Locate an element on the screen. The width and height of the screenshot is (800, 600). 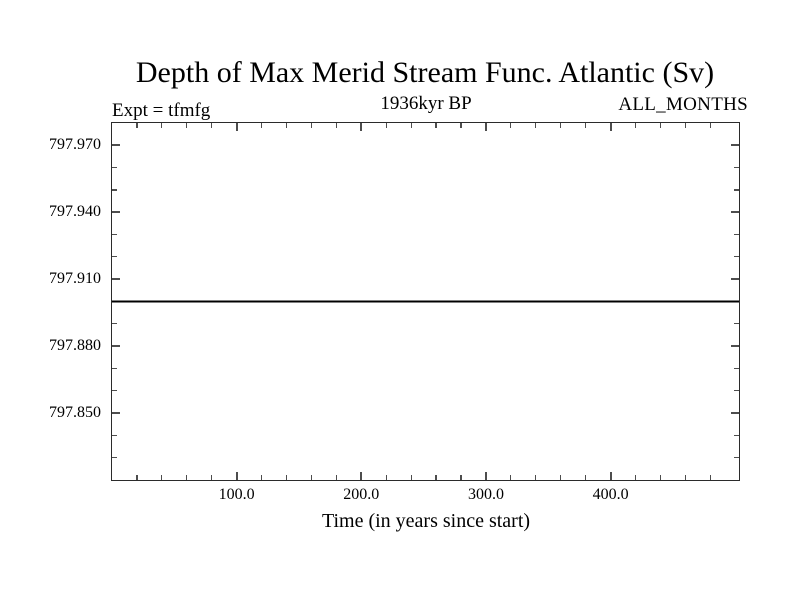
experiment-label: Expt = tfmfg is located at coordinates (161, 110).